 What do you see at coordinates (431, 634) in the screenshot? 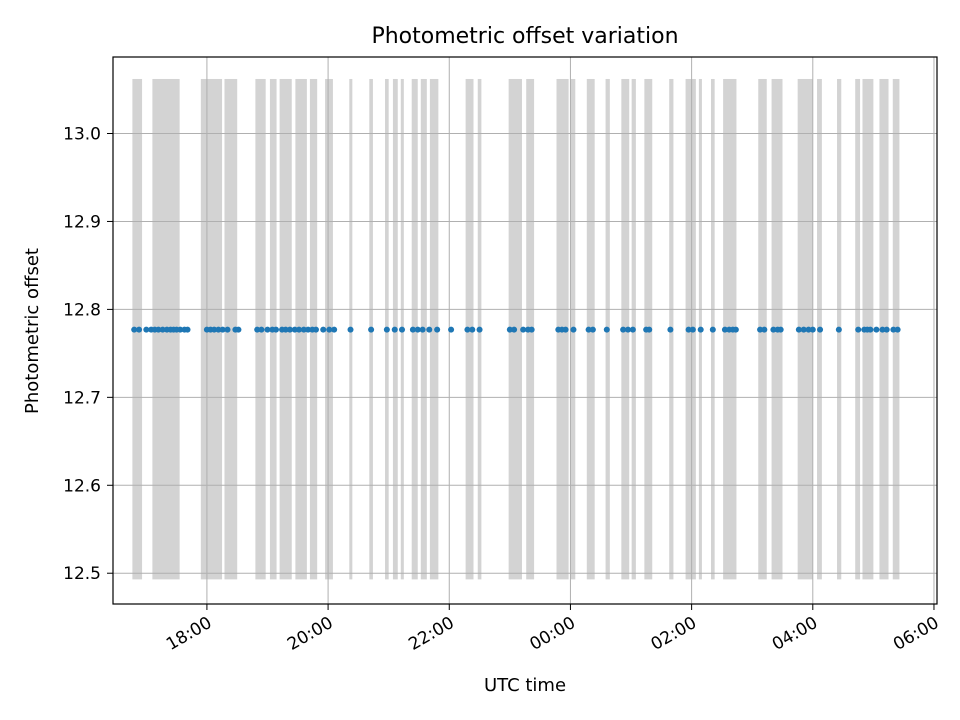
I see `x-tick-label: 22:00` at bounding box center [431, 634].